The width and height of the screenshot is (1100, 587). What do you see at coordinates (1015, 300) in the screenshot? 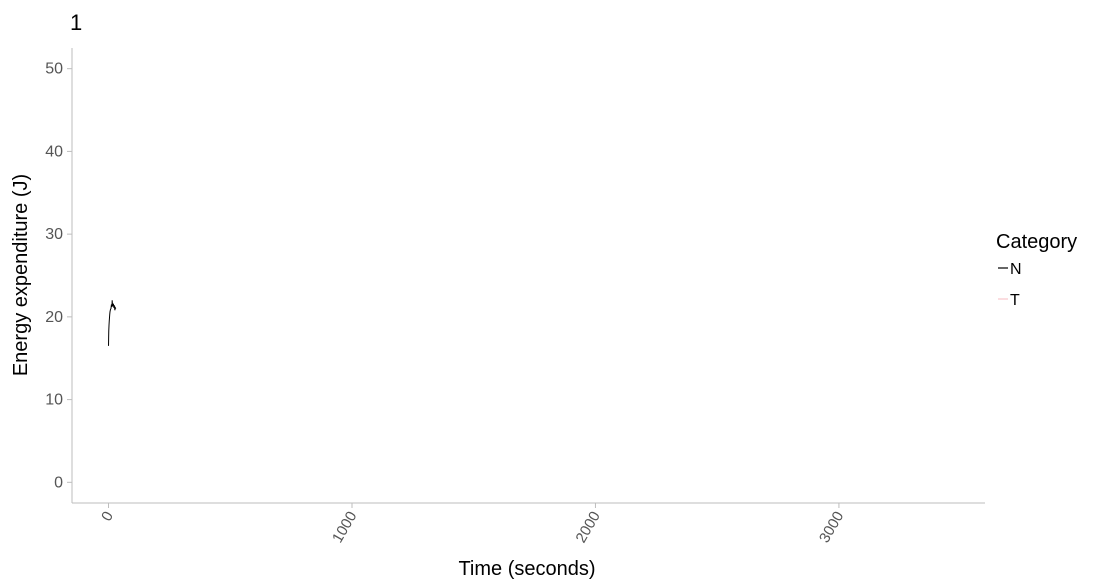
I see `legend-label-t: T` at bounding box center [1015, 300].